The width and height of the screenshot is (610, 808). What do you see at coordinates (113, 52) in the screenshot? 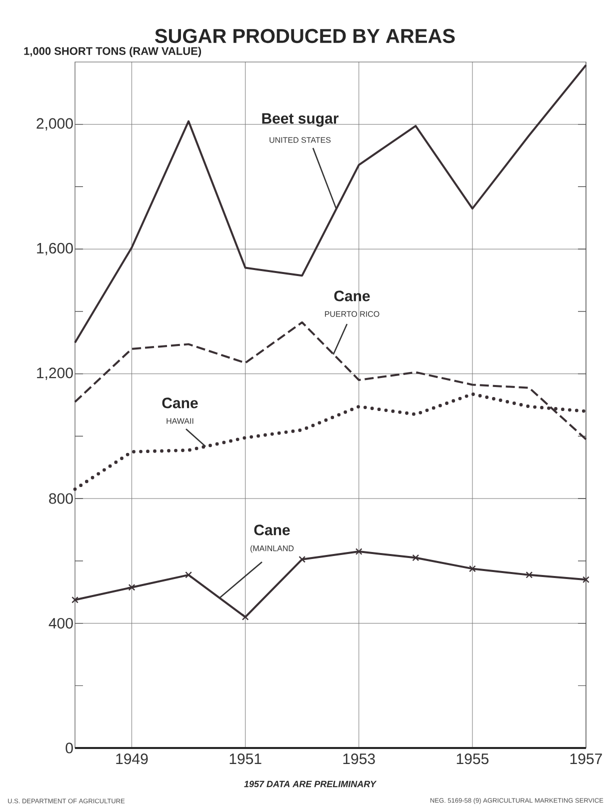
I see `y-axis-title: 1,000 SHORT TONS (RAW VALUE)` at bounding box center [113, 52].